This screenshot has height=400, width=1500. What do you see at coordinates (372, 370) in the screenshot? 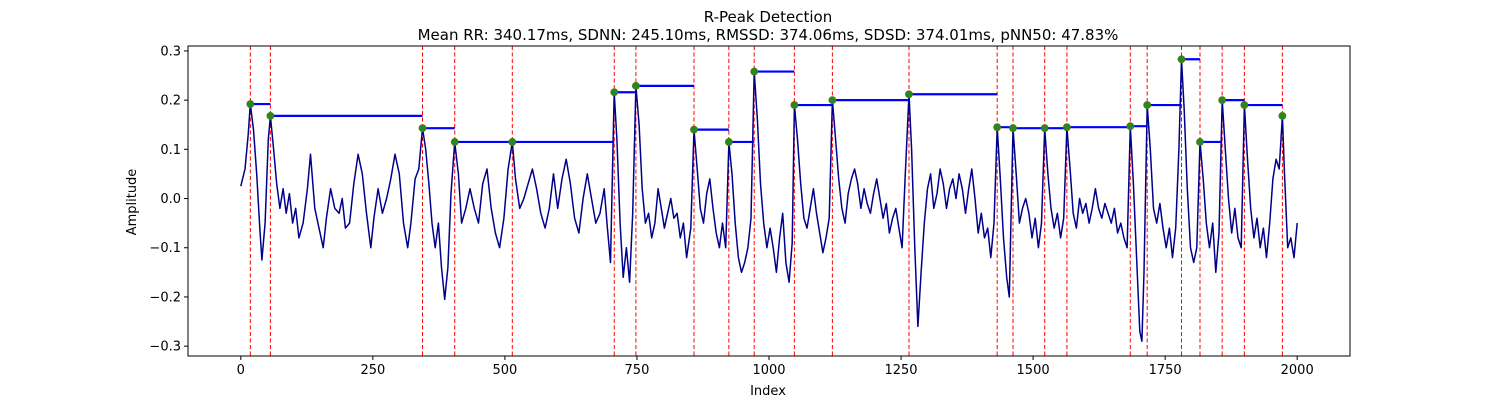
I see `x-tick-label-1: 250` at bounding box center [372, 370].